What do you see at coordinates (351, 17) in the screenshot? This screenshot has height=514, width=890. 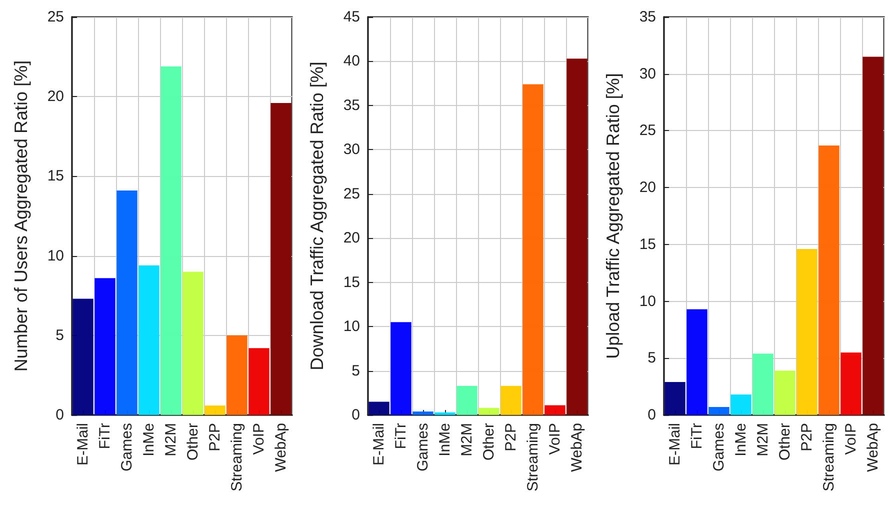 I see `y-tick-label: 45` at bounding box center [351, 17].